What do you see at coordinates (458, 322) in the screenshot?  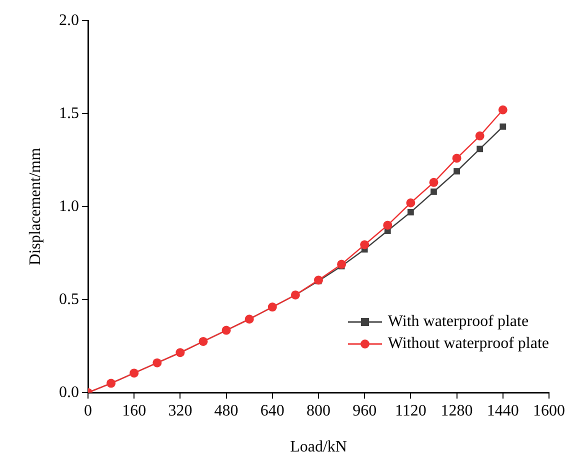 I see `legend-label: With waterproof plate` at bounding box center [458, 322].